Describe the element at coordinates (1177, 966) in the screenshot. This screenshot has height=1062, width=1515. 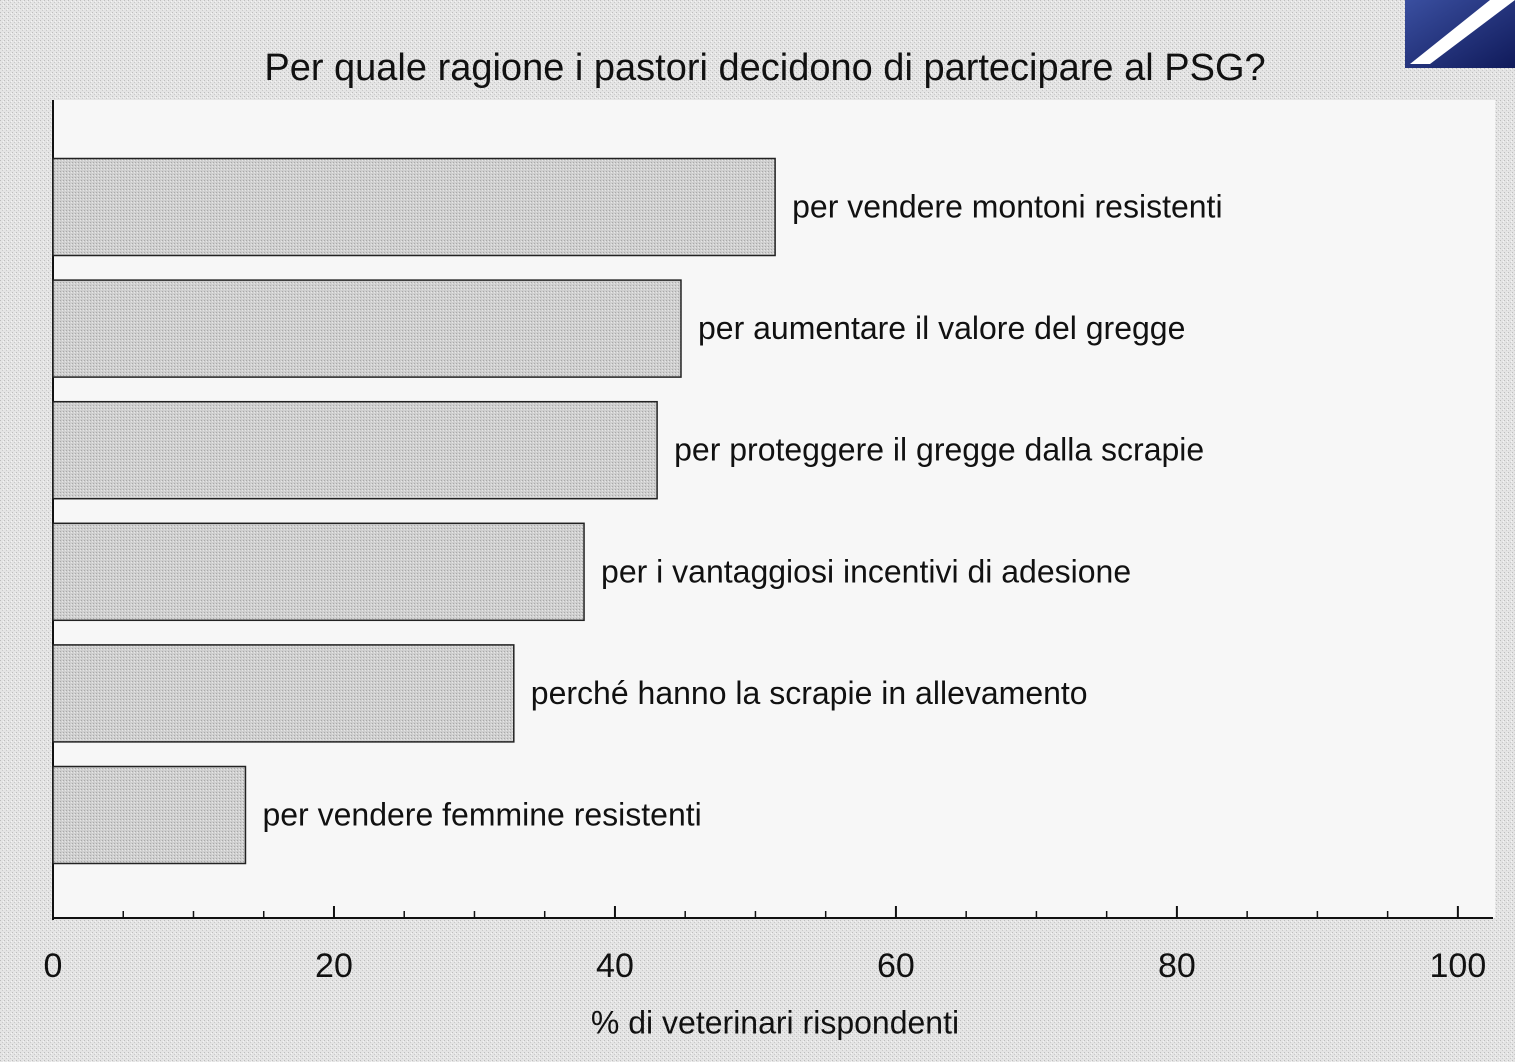
I see `x-tick-label: 80` at that location.